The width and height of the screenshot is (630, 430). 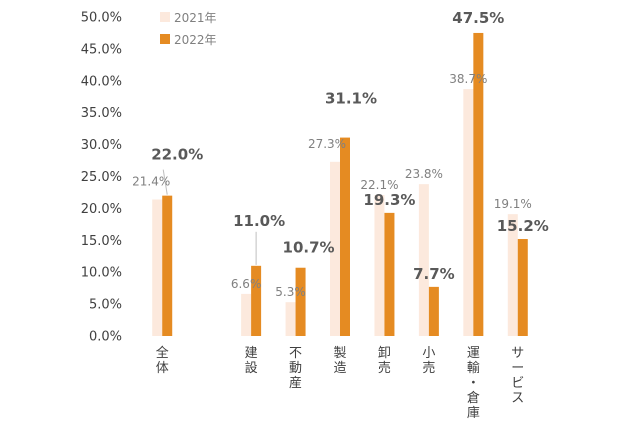 What do you see at coordinates (101, 18) in the screenshot?
I see `y-tick-label: 50.0%` at bounding box center [101, 18].